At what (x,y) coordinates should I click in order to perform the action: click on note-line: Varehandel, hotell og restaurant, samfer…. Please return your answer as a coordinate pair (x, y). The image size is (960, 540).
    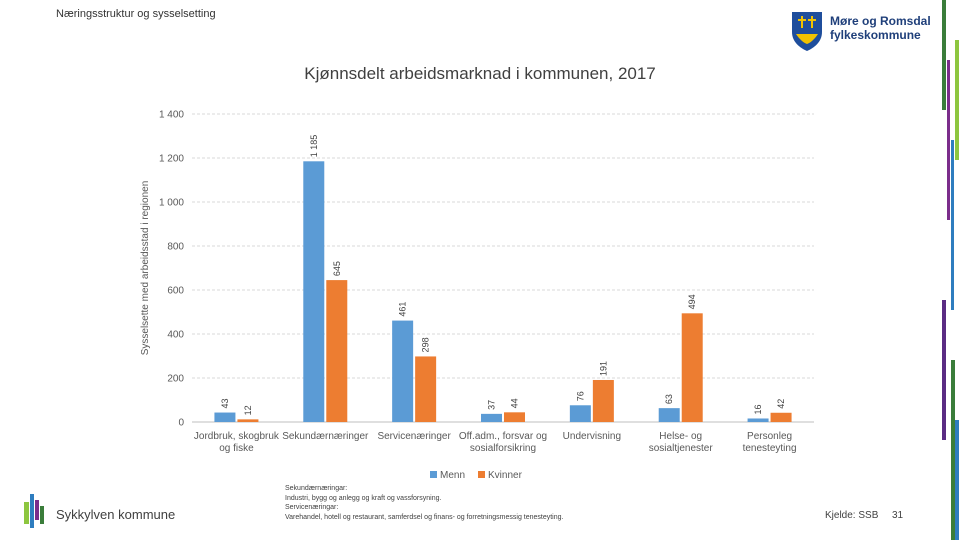
    Looking at the image, I should click on (424, 517).